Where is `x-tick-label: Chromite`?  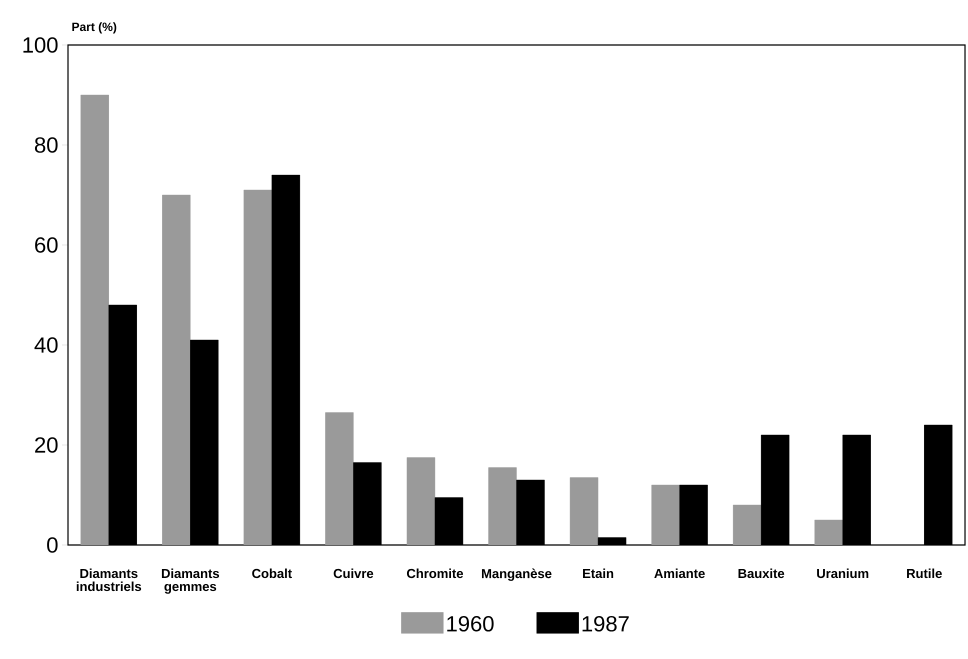 x-tick-label: Chromite is located at coordinates (435, 573).